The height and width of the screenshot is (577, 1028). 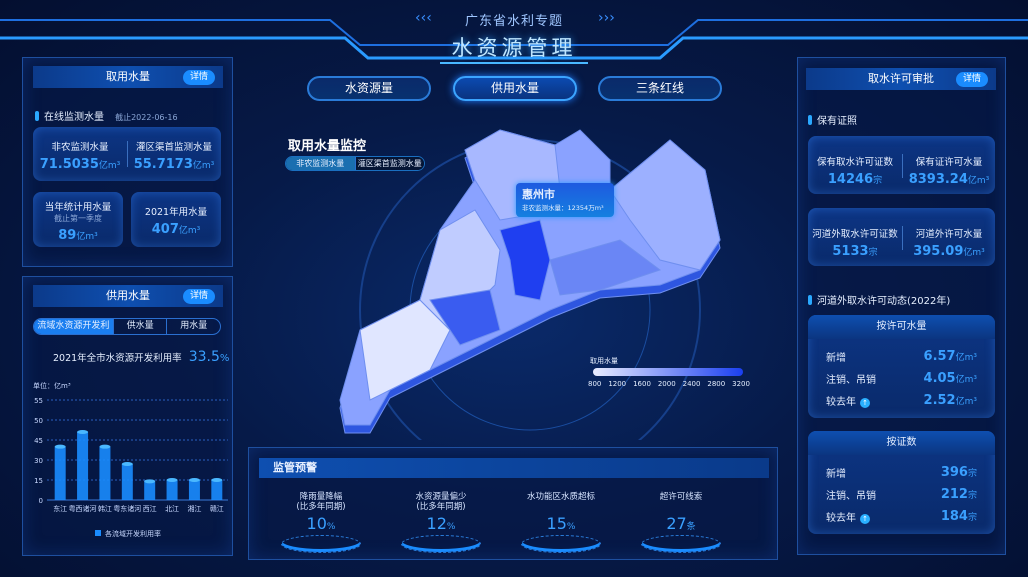 What do you see at coordinates (194, 326) in the screenshot?
I see `tab-water-use: 用水量` at bounding box center [194, 326].